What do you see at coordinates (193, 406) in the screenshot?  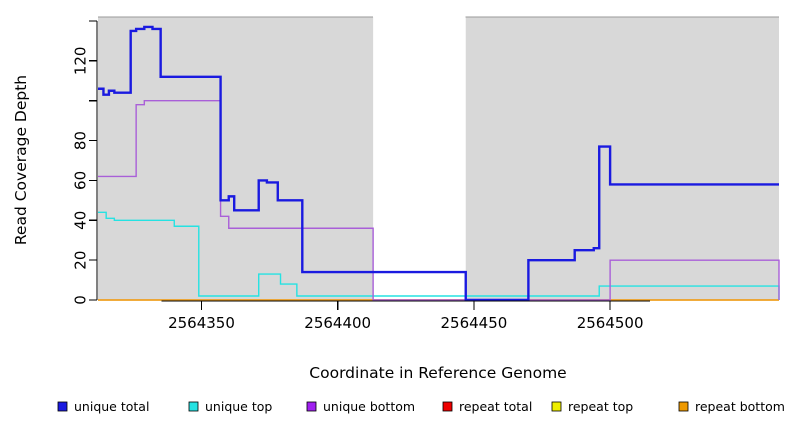 I see `legend-swatch-unique-top` at bounding box center [193, 406].